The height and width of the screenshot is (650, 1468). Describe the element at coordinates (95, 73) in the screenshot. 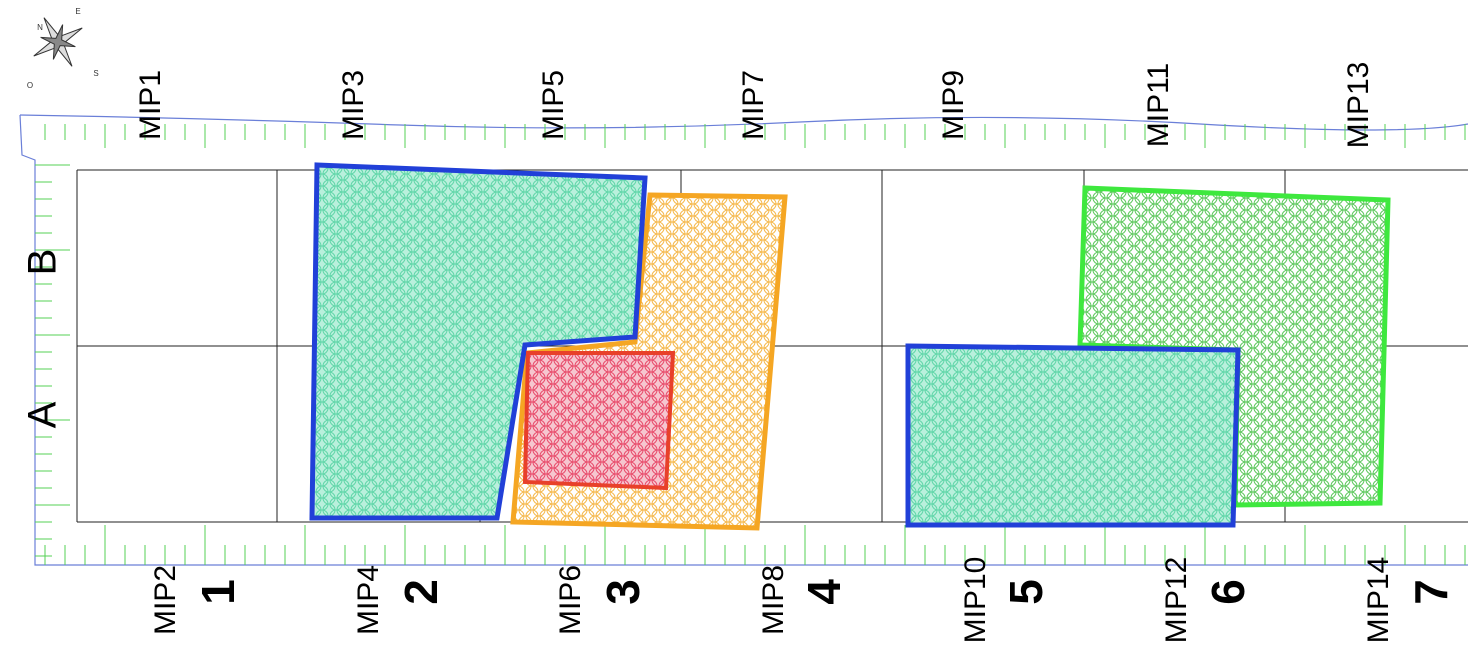

I see `compass-label: S` at that location.